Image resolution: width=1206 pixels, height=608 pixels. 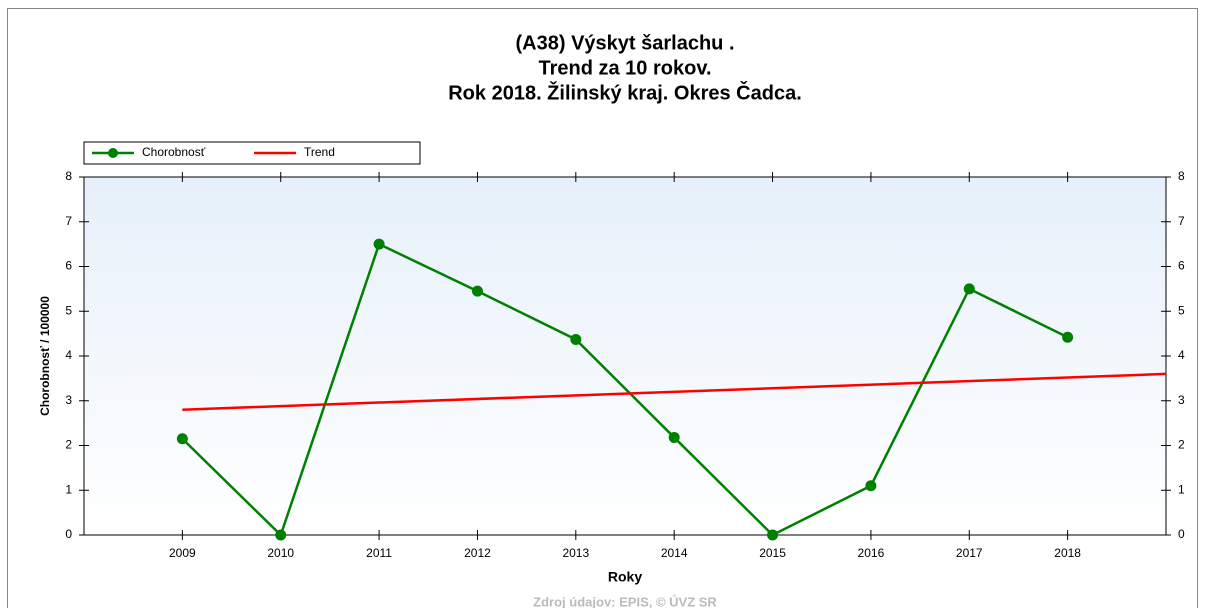 What do you see at coordinates (68, 400) in the screenshot?
I see `y-tick-label: 3` at bounding box center [68, 400].